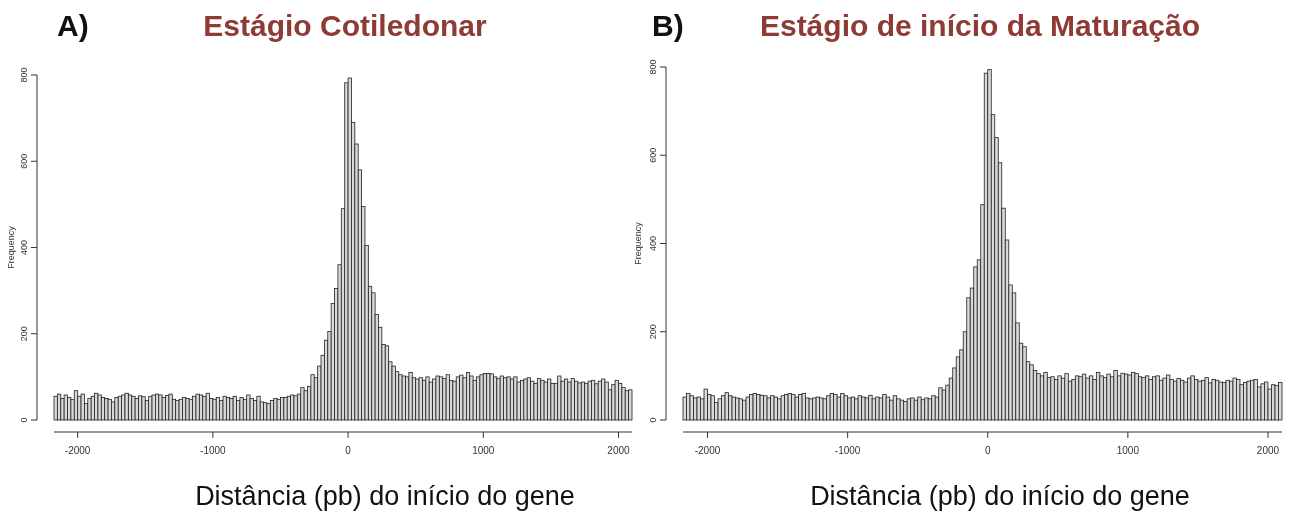 This screenshot has width=1290, height=523. What do you see at coordinates (668, 25) in the screenshot?
I see `text: B)` at bounding box center [668, 25].